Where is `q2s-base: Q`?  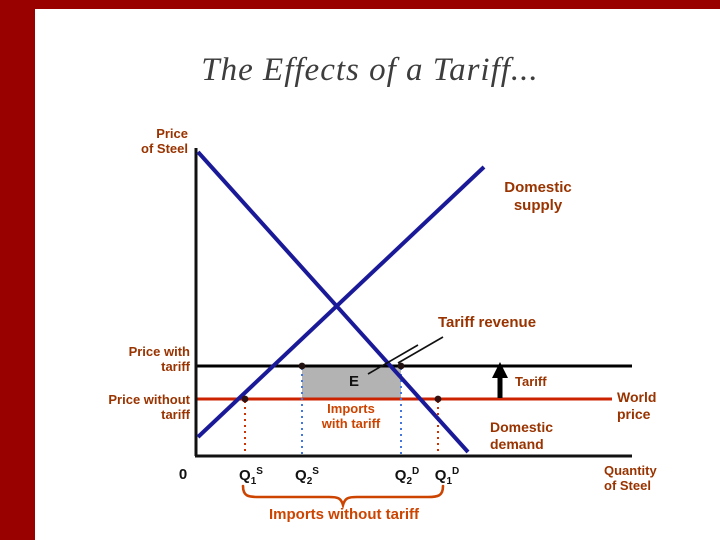
q2s-base: Q is located at coordinates (301, 475).